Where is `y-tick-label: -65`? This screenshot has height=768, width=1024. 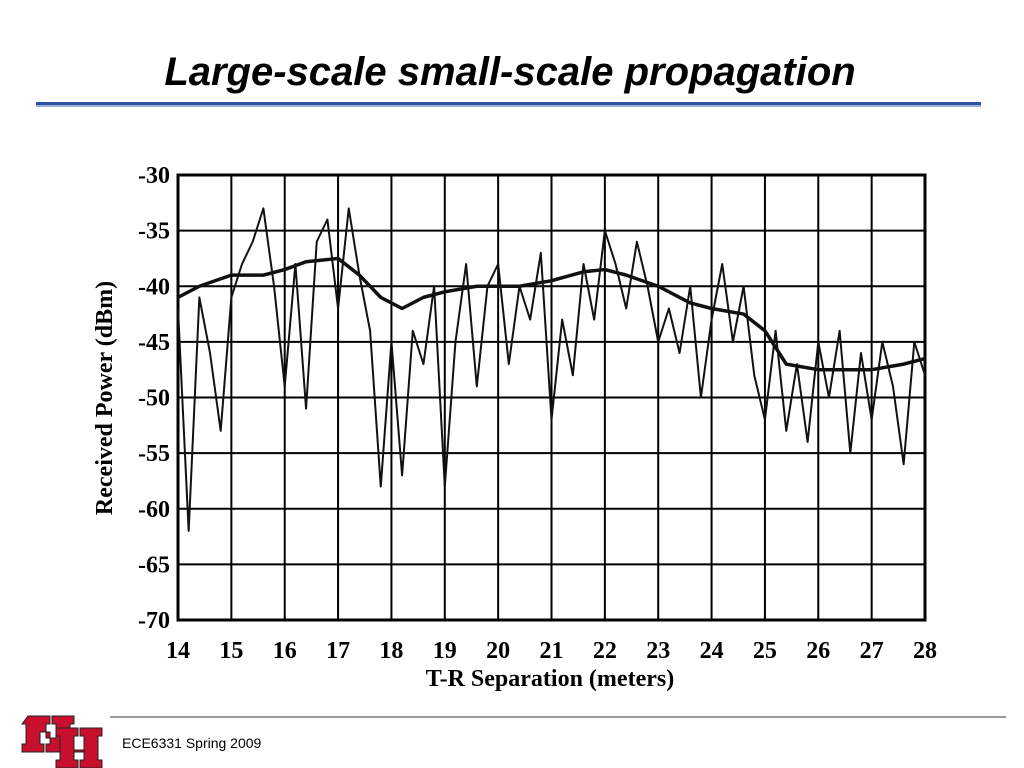 y-tick-label: -65 is located at coordinates (154, 565).